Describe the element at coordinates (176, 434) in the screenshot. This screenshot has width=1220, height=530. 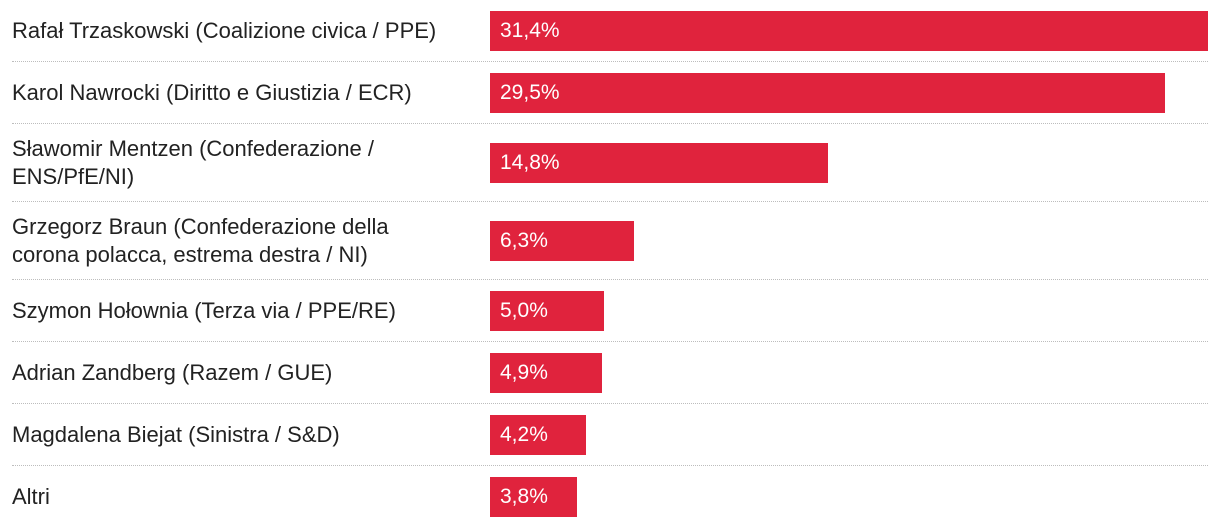
I see `category-label: Magdalena Biejat (Sinistra / S&D)` at that location.